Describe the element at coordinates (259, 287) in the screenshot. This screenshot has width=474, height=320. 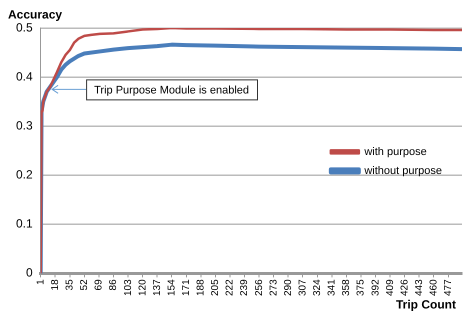
I see `x-tick-label: 256` at that location.